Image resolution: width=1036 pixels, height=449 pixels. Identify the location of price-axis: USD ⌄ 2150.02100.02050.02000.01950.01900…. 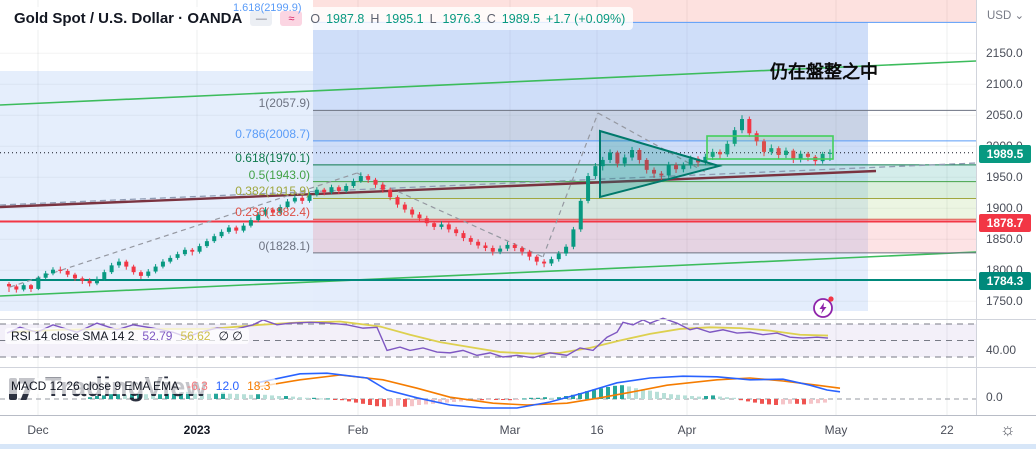
(1006, 207).